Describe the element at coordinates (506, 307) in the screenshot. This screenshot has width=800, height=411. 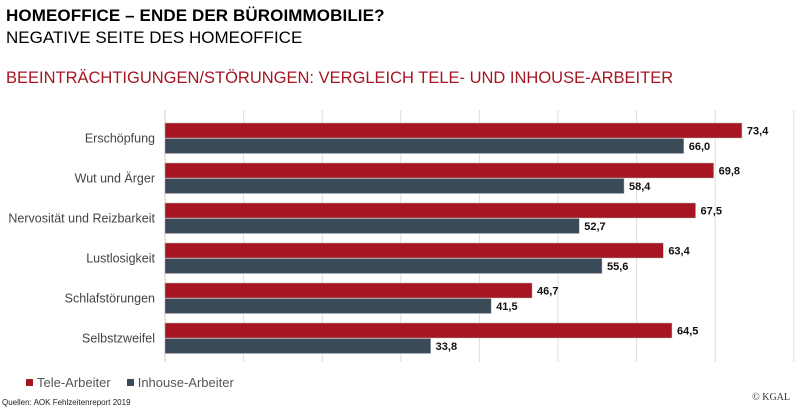
I see `data-label: 41,5` at that location.